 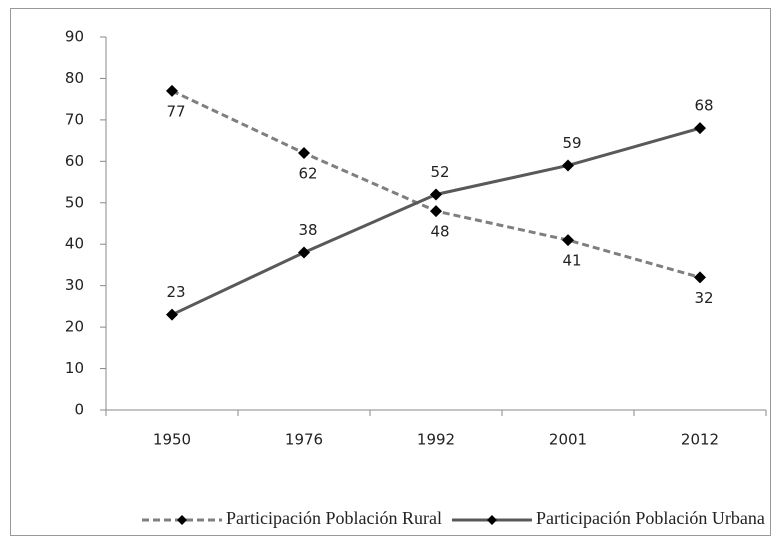 I want to click on x-tick-label: 2012, so click(x=700, y=440).